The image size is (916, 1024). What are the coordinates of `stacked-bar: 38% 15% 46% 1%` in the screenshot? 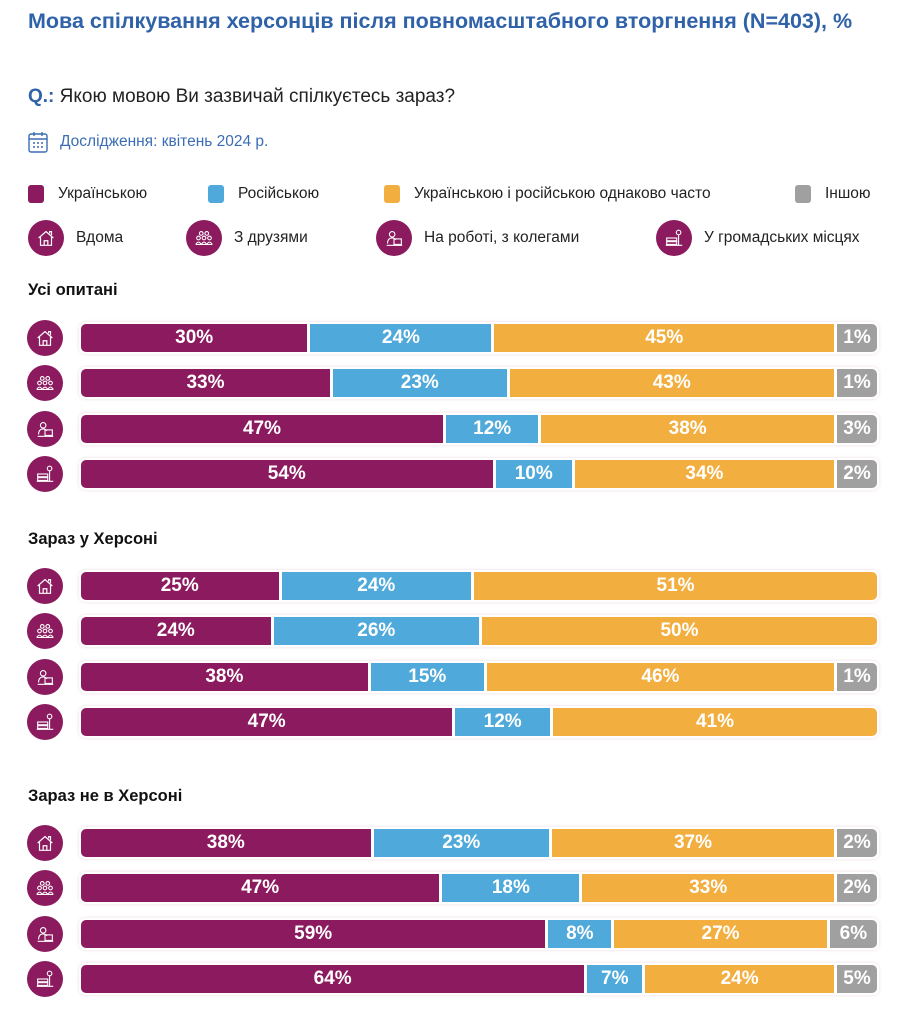 It's located at (479, 677).